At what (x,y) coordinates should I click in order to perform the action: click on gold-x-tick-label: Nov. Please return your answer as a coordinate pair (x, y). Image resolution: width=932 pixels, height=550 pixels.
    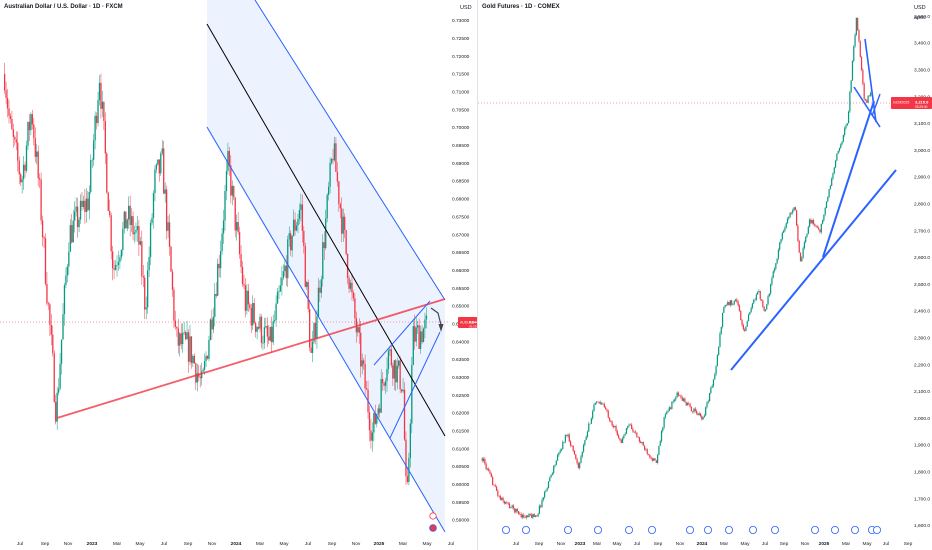
    Looking at the image, I should click on (561, 544).